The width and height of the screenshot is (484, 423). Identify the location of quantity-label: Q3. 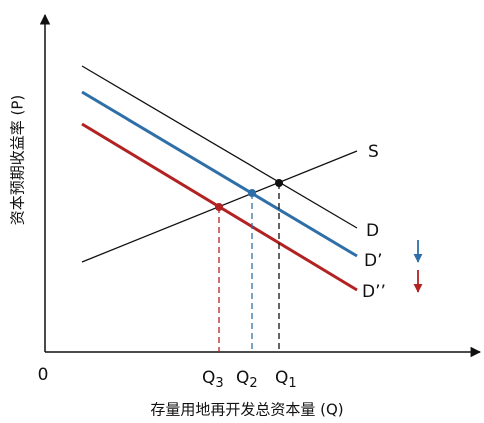
(213, 379).